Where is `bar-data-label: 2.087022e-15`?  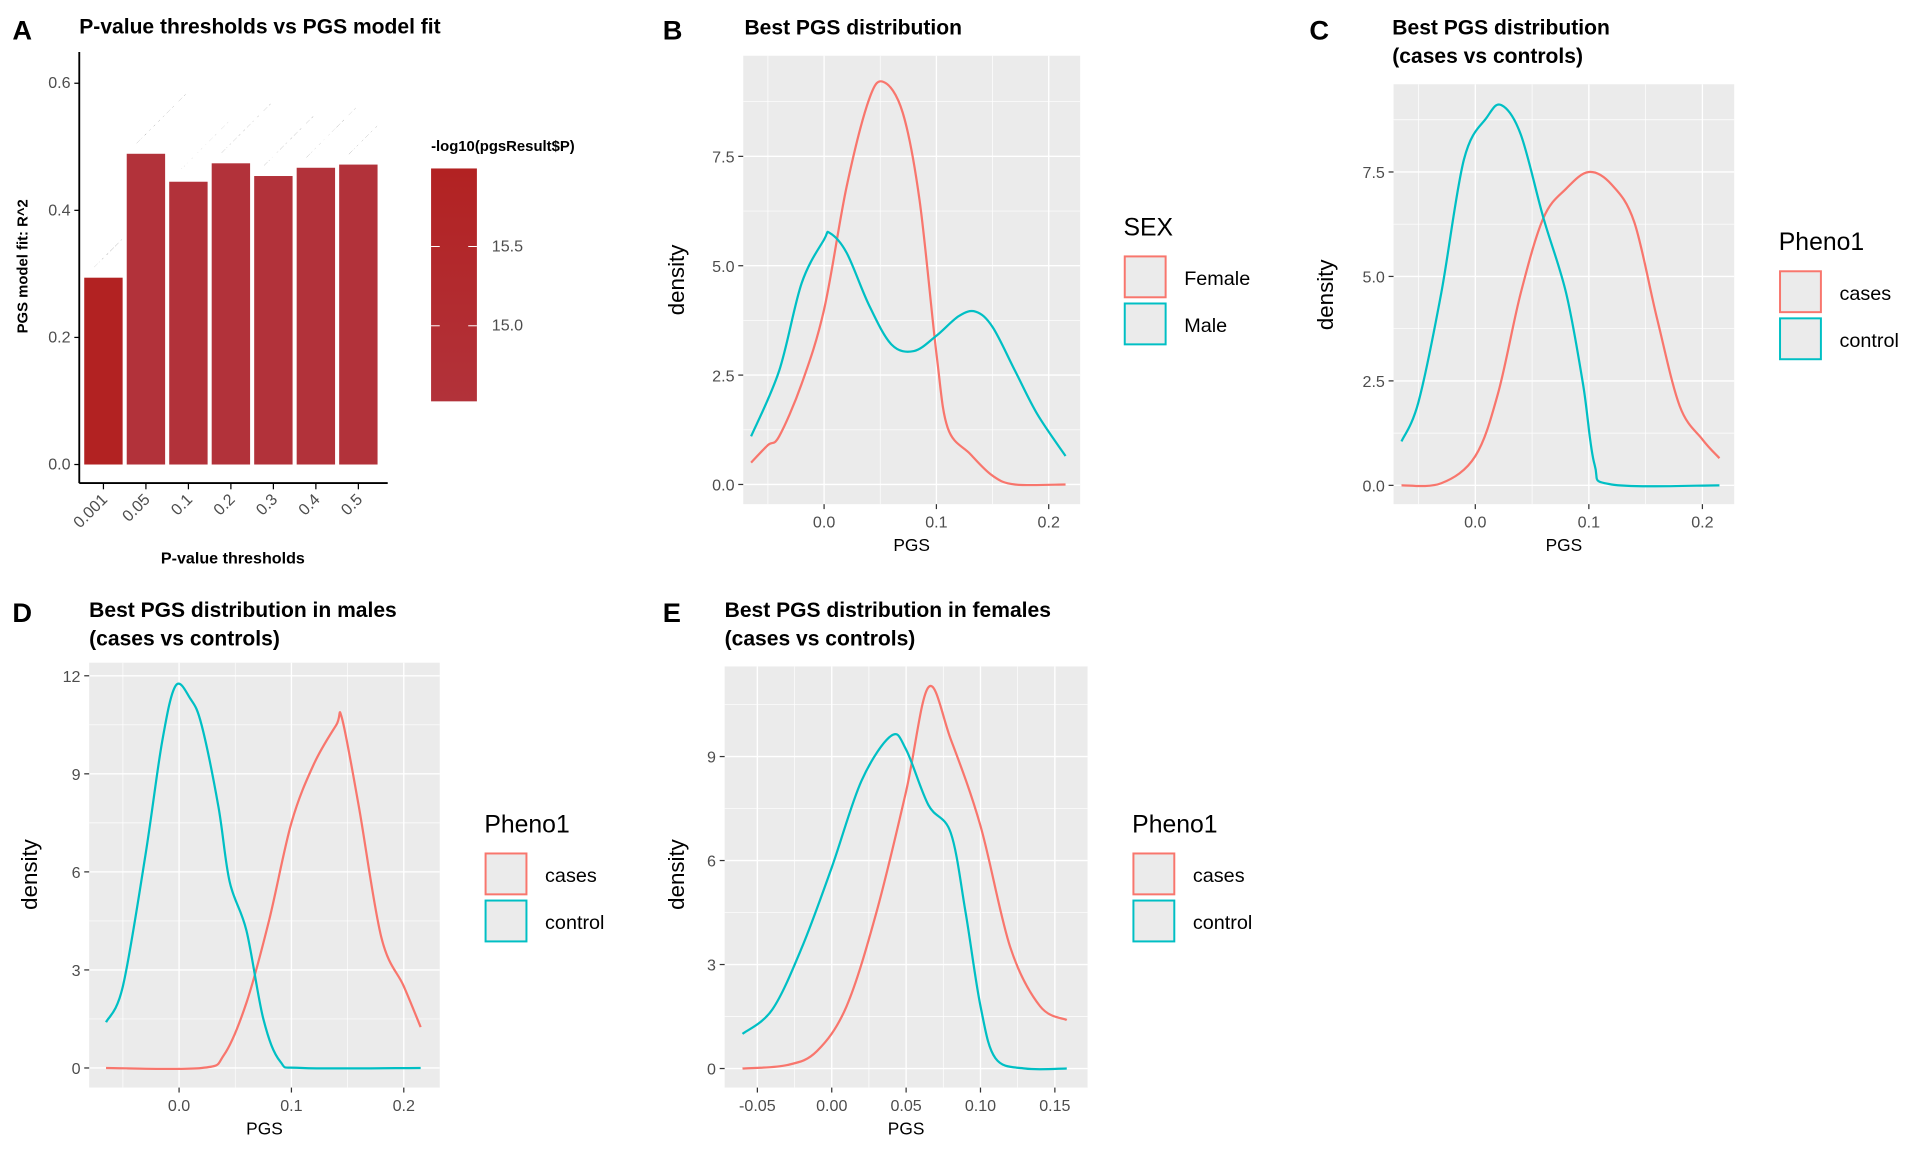
bar-data-label: 2.087022e-15 is located at coordinates (329, 129).